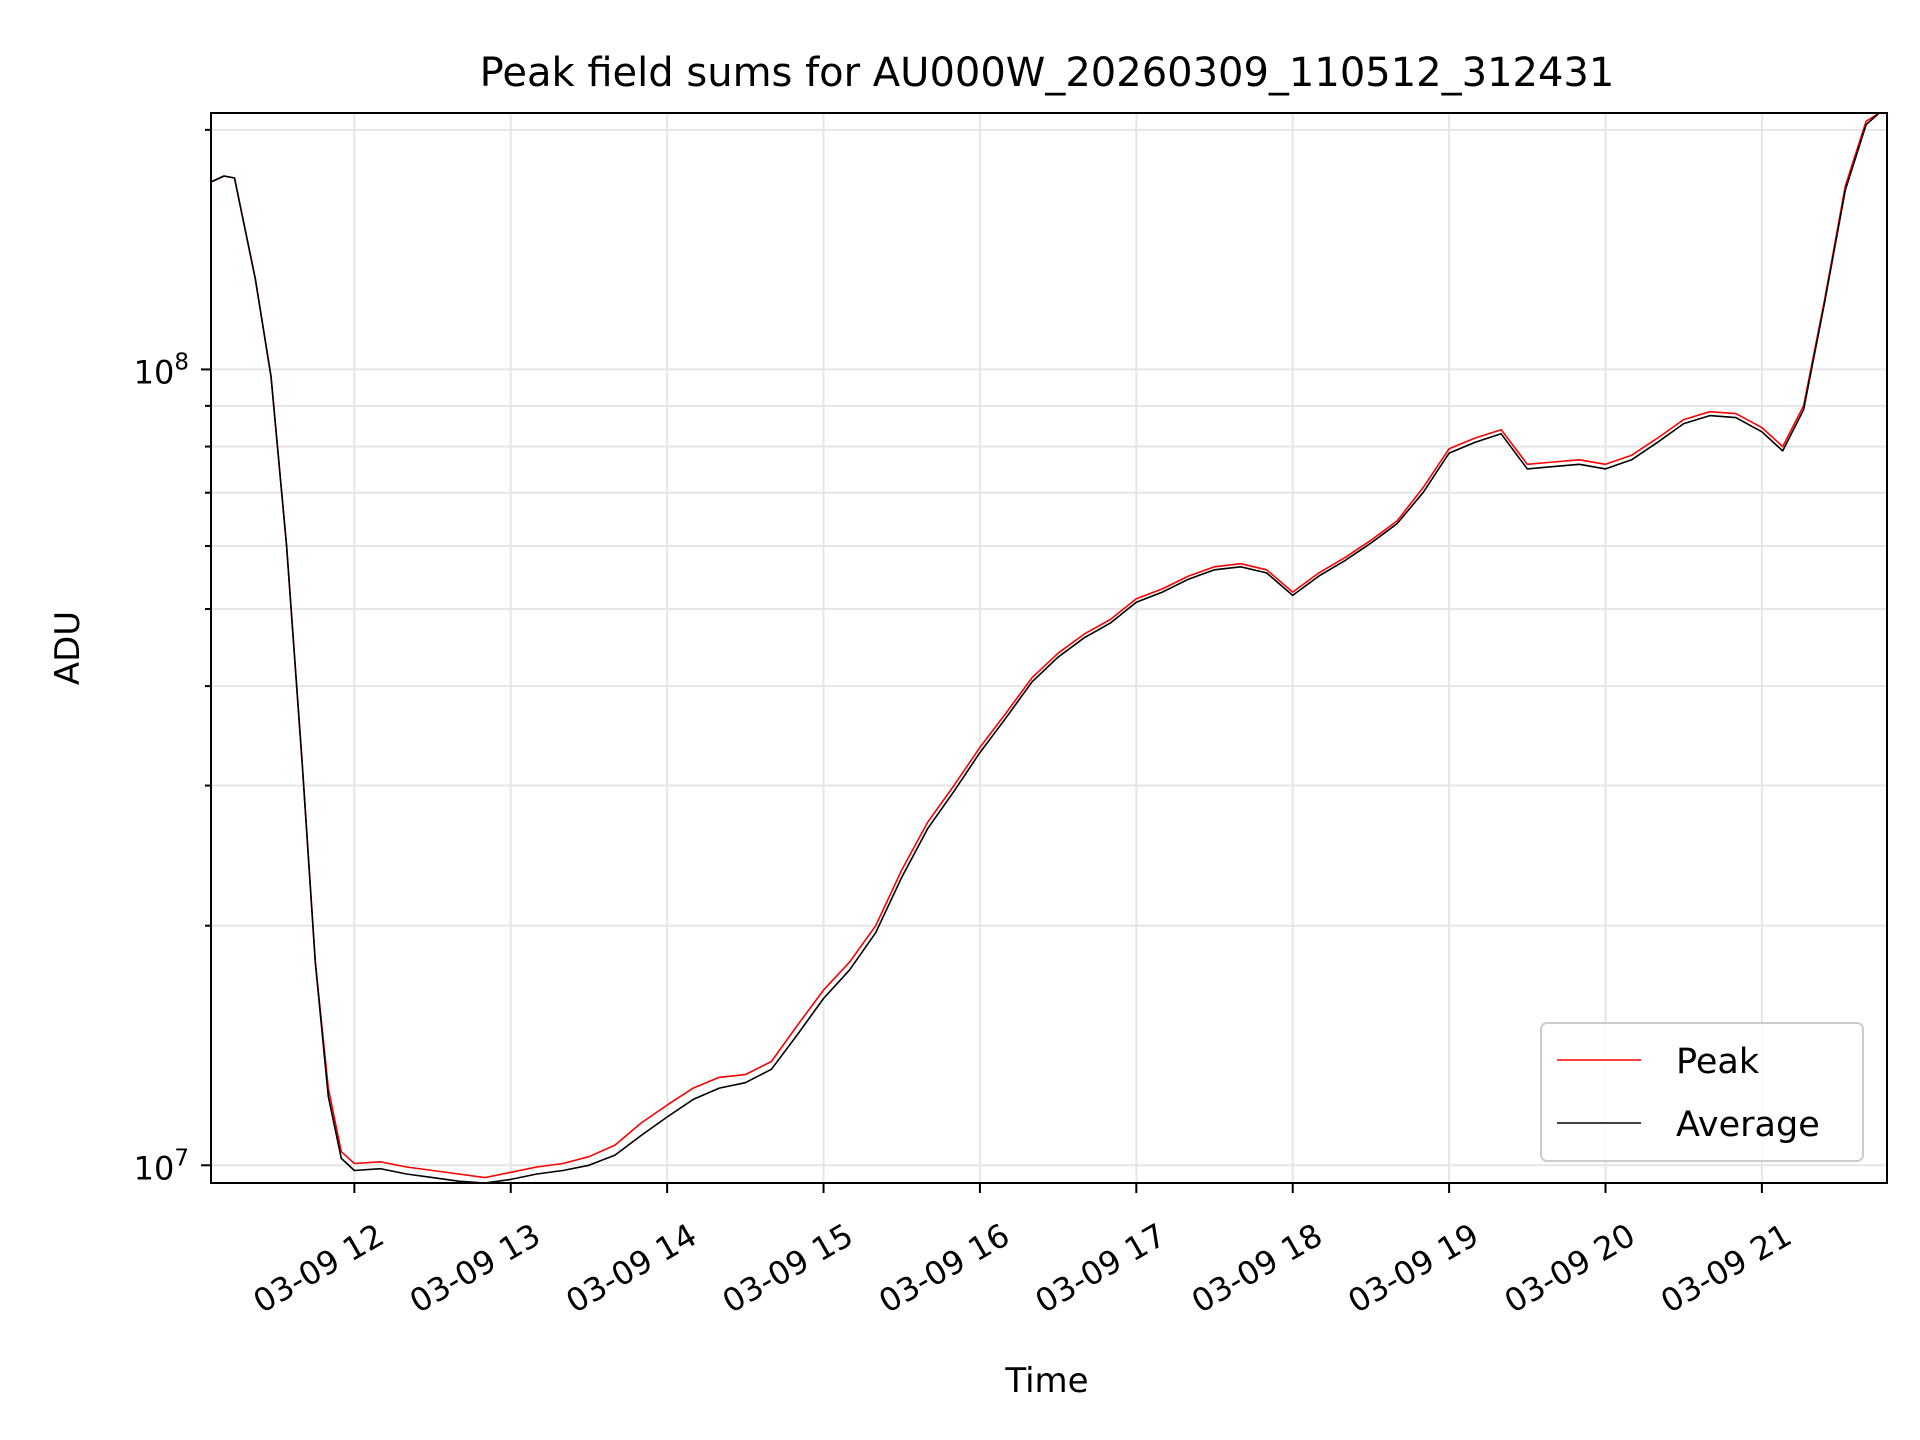  I want to click on y-tick-label: 10⁸, so click(161, 370).